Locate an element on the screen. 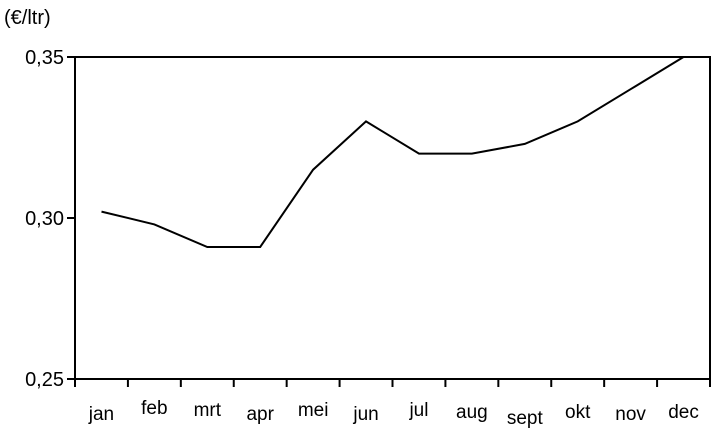 This screenshot has height=446, width=711. y-tick-label: 0,25 is located at coordinates (44, 380).